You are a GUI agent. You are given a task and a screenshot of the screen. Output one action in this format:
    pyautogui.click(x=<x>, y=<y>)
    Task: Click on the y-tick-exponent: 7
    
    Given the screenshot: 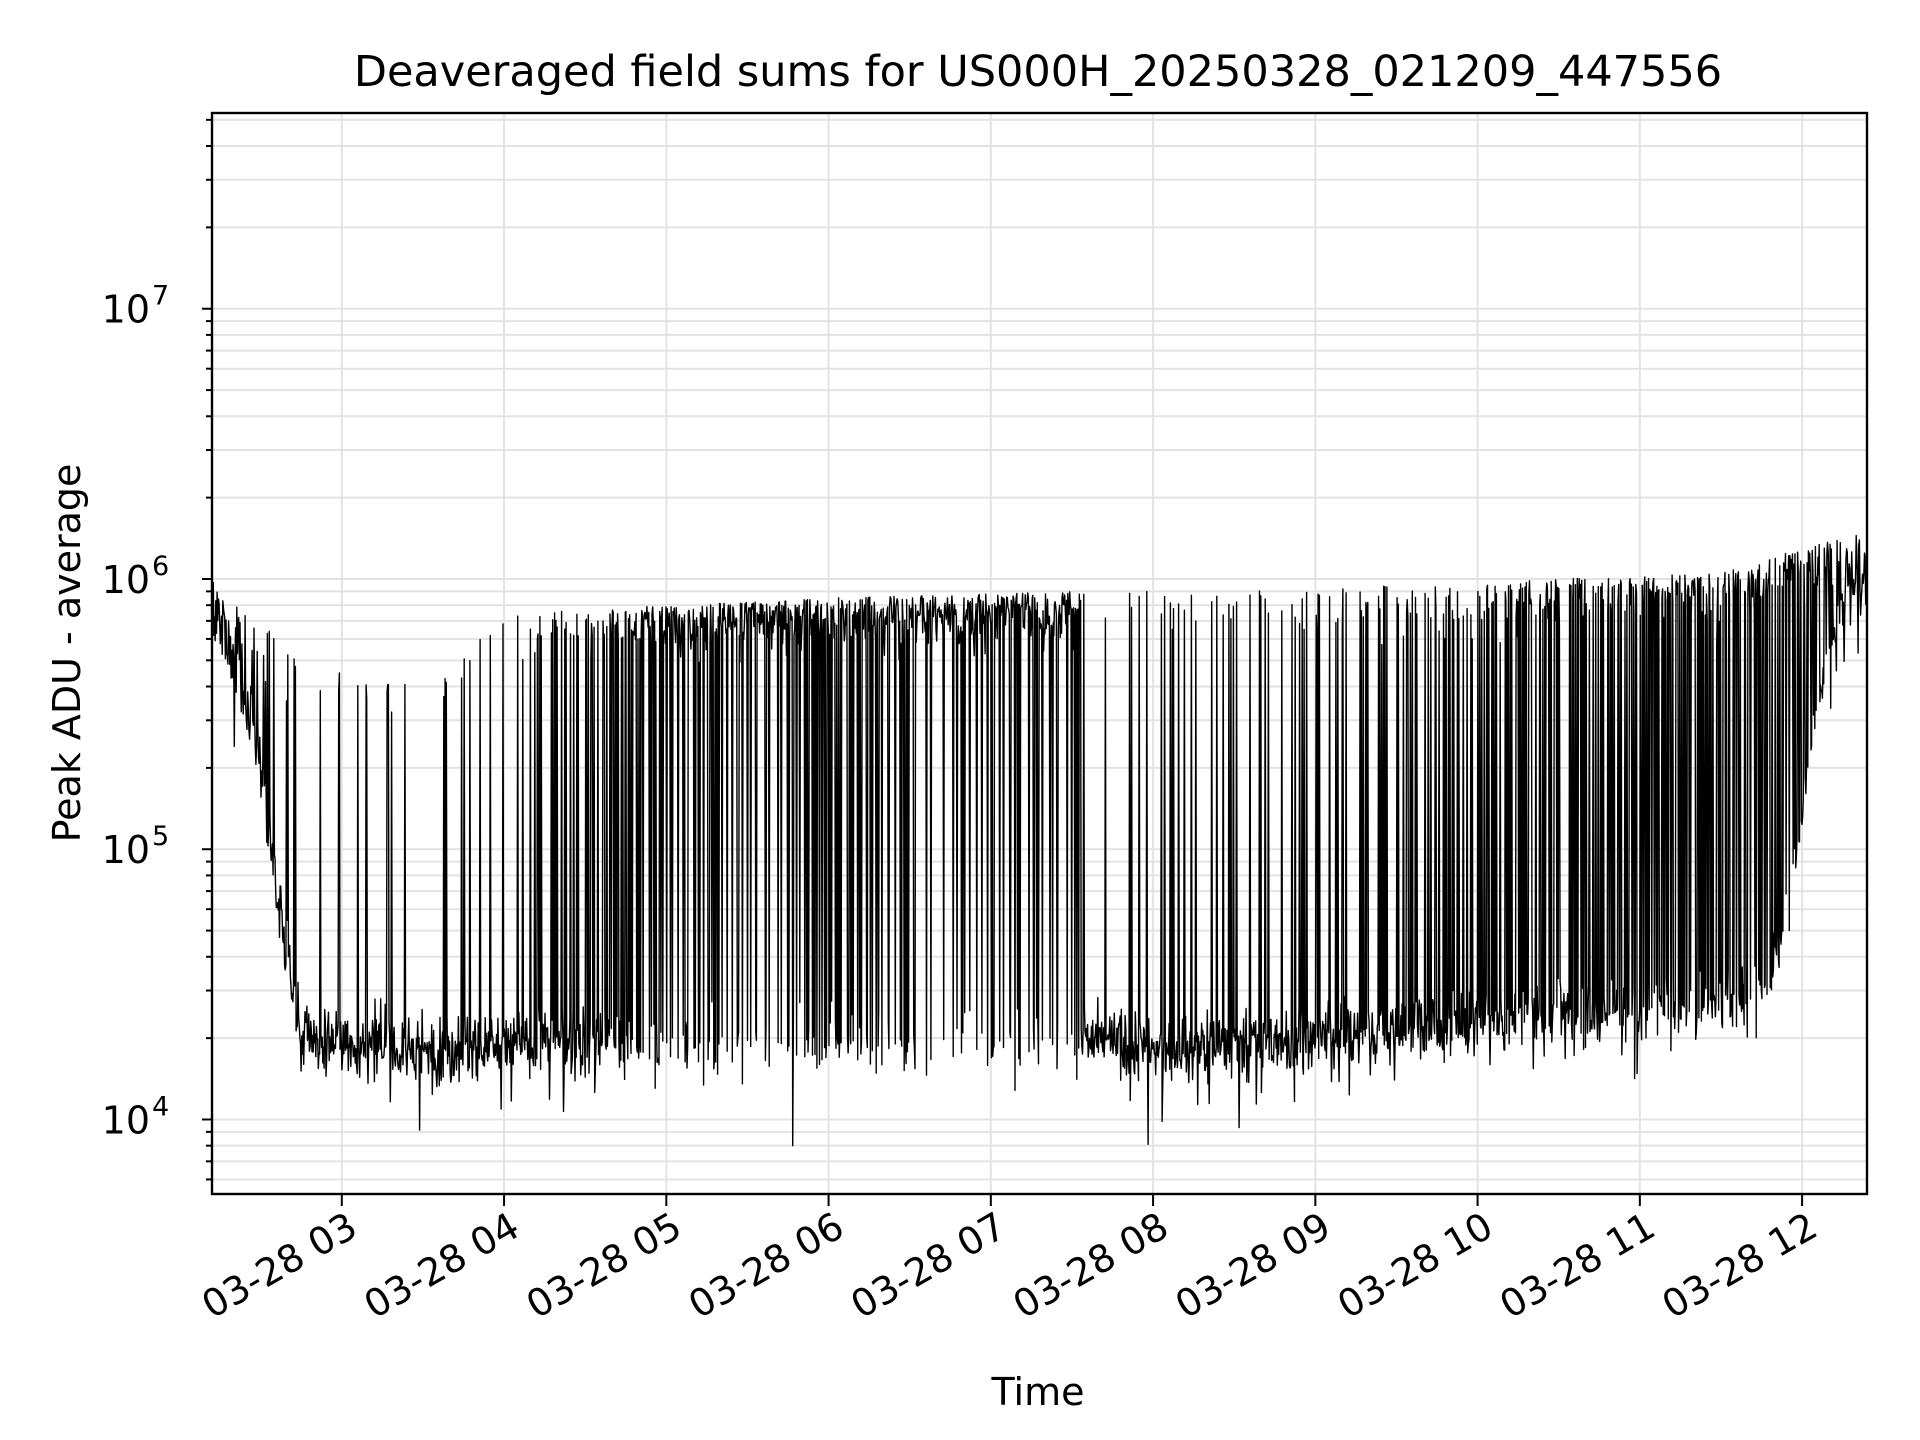 What is the action you would take?
    pyautogui.click(x=160, y=296)
    